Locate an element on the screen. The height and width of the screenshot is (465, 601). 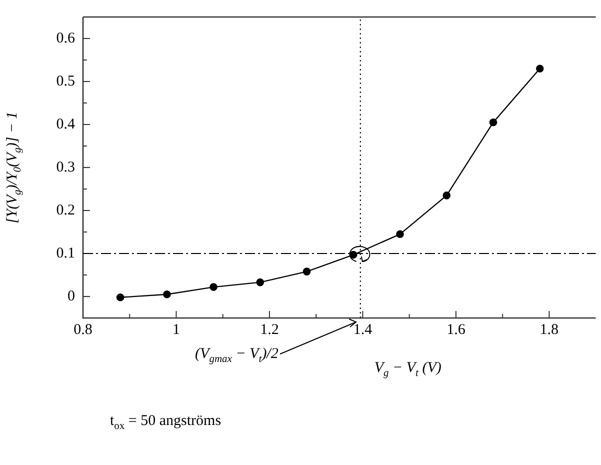
x-tick-label: 1 is located at coordinates (176, 330).